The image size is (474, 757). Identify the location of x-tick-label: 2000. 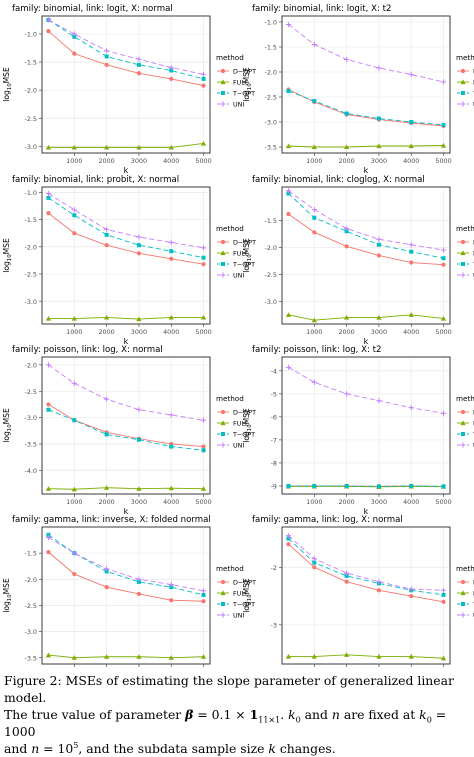
(346, 161).